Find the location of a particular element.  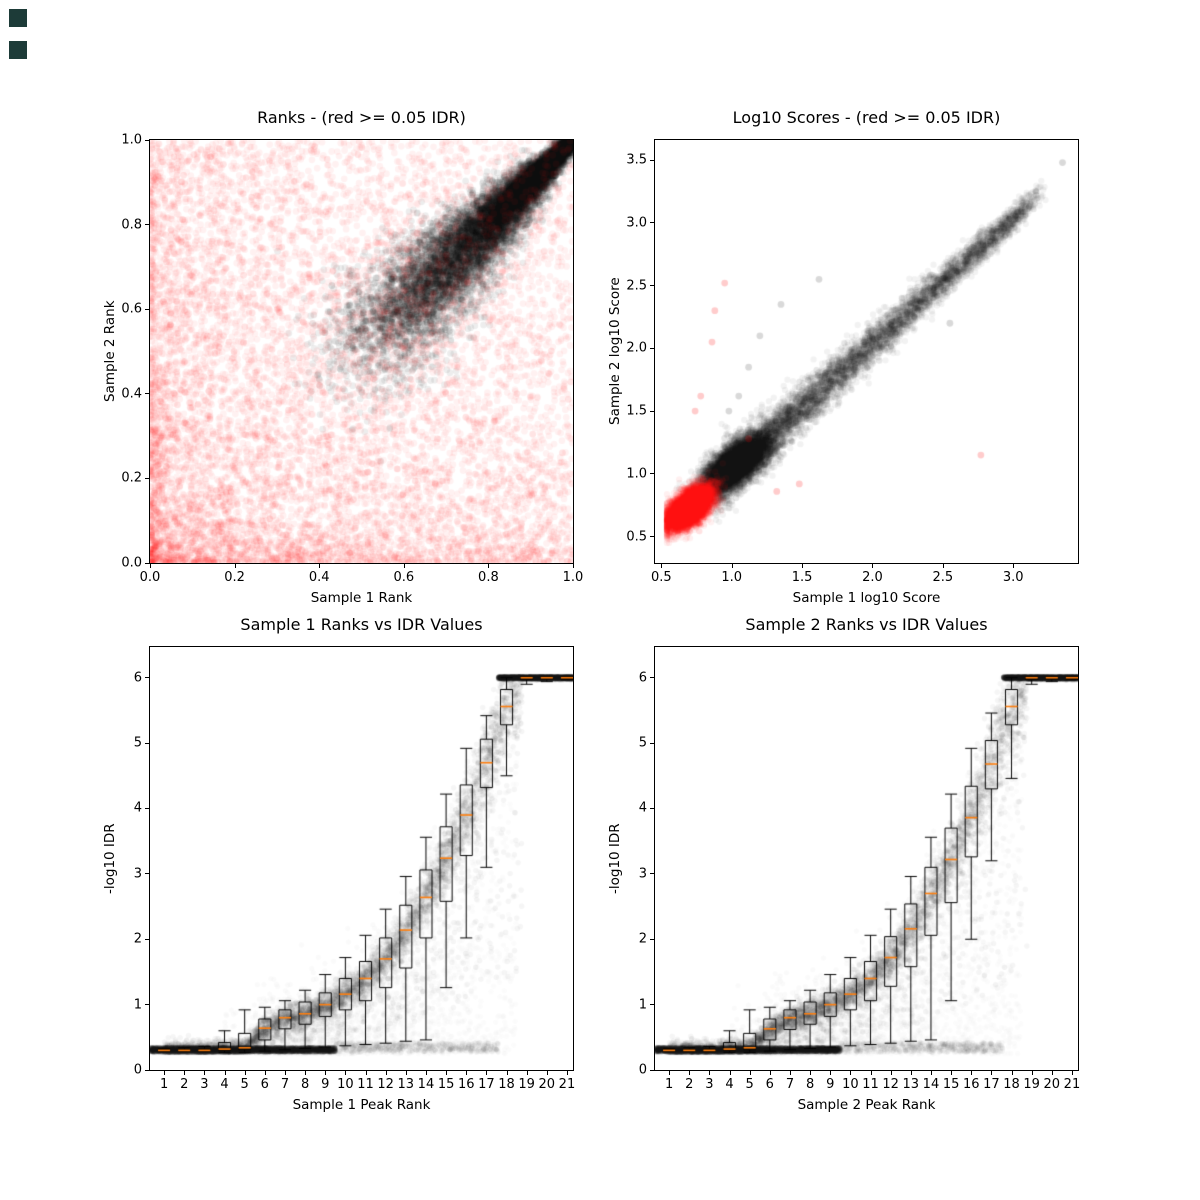

x-tick-label: 1.0 is located at coordinates (732, 577).